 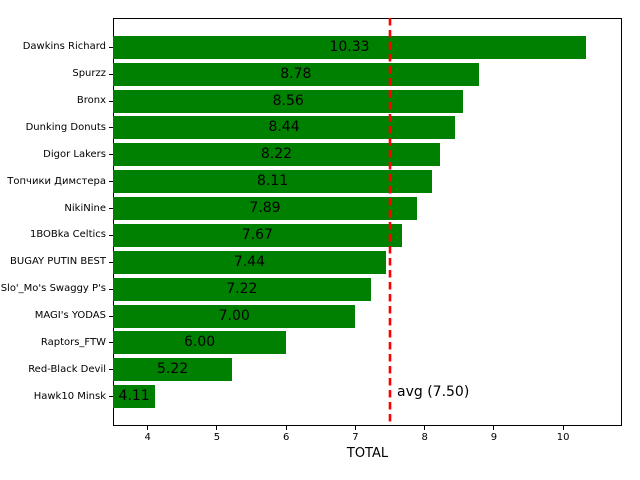 I want to click on bar-value-label: 10.33, so click(x=349, y=46).